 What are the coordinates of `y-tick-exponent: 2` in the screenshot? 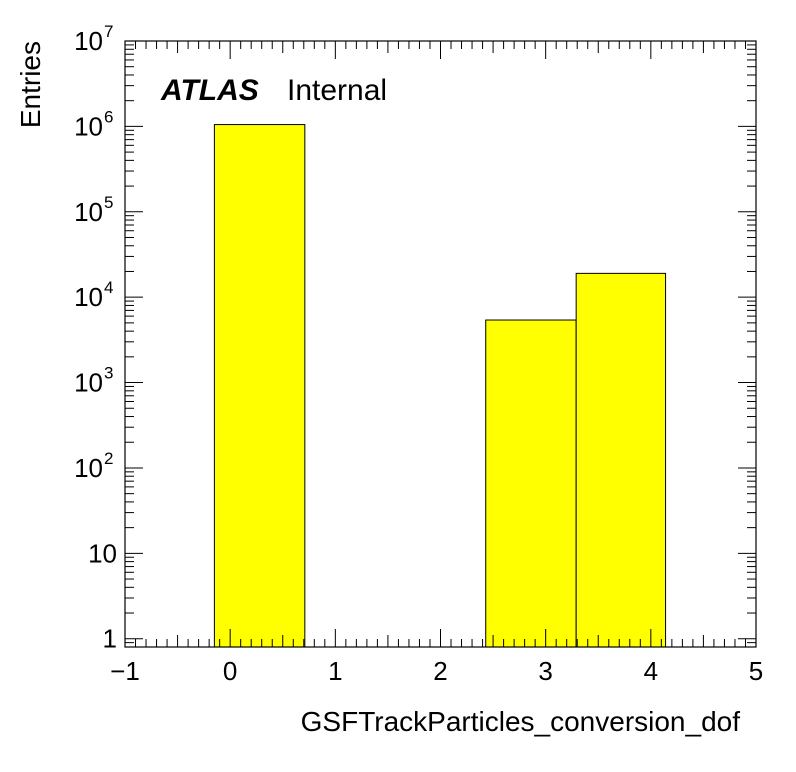 It's located at (108, 458).